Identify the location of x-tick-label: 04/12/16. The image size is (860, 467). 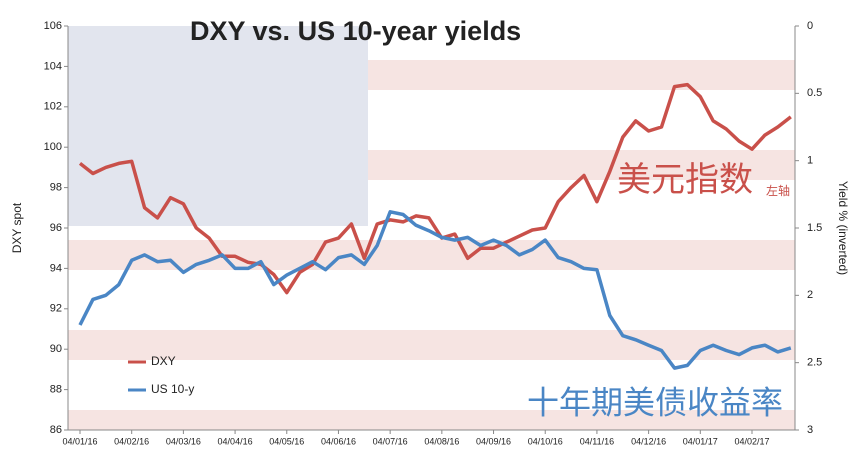
(648, 441).